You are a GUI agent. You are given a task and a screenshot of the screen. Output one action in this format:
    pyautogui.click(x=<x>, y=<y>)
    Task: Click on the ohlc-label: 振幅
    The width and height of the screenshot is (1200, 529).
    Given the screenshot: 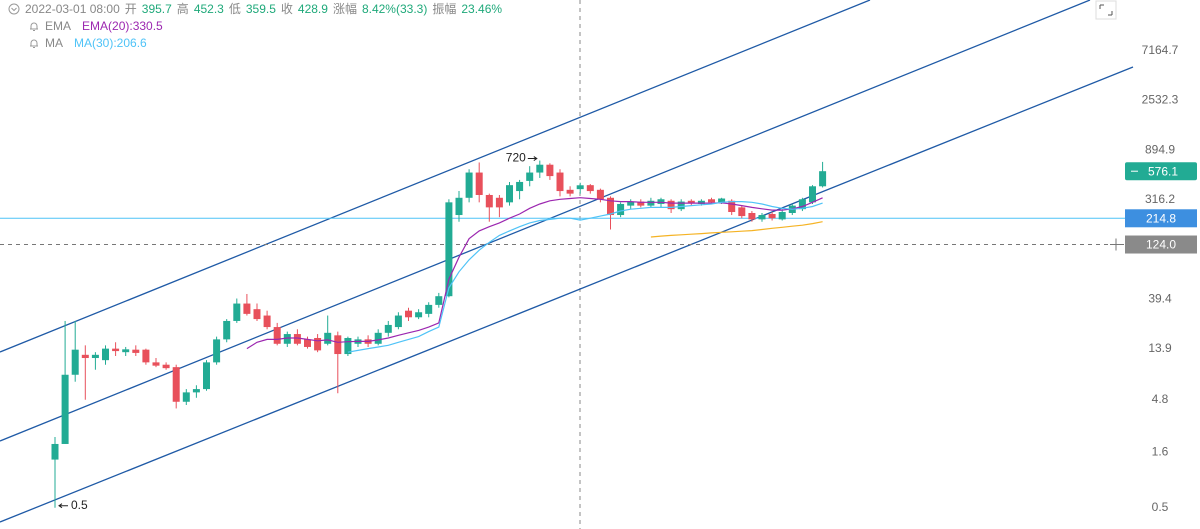 What is the action you would take?
    pyautogui.click(x=444, y=8)
    